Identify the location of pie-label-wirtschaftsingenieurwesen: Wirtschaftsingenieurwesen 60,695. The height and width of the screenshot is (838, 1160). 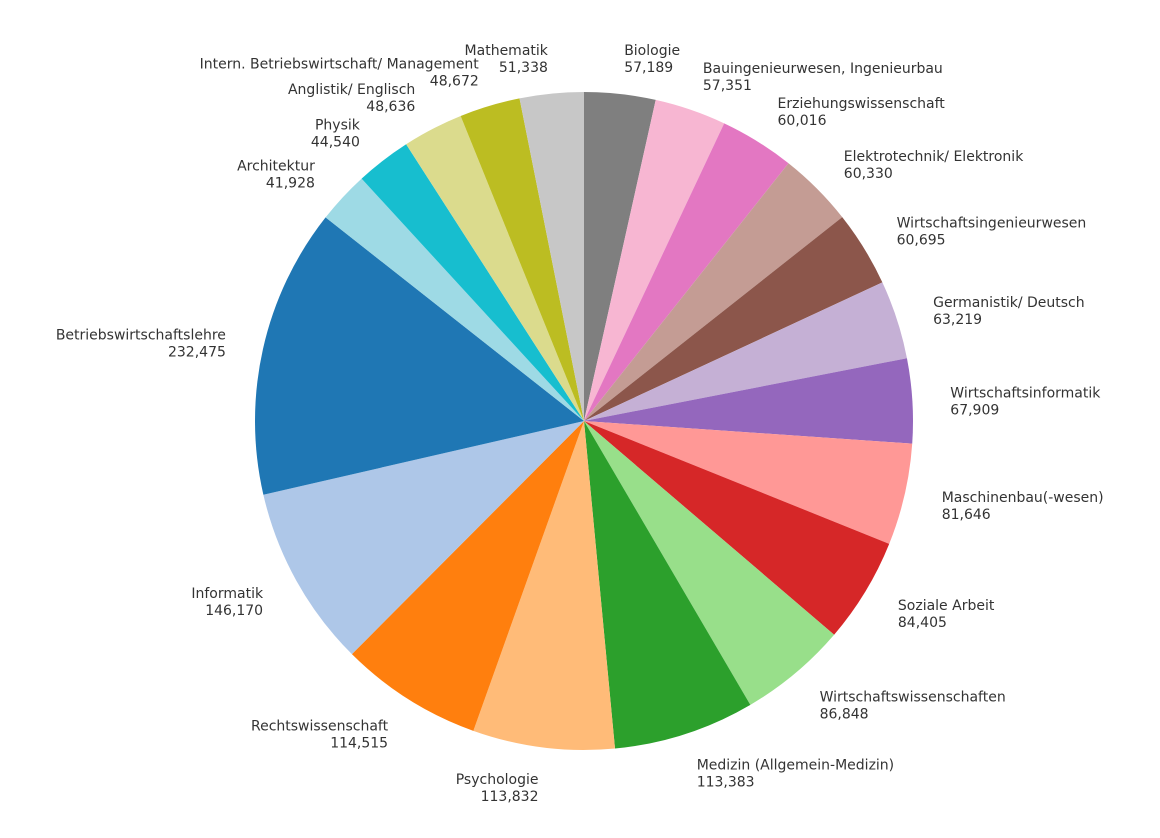
(992, 232).